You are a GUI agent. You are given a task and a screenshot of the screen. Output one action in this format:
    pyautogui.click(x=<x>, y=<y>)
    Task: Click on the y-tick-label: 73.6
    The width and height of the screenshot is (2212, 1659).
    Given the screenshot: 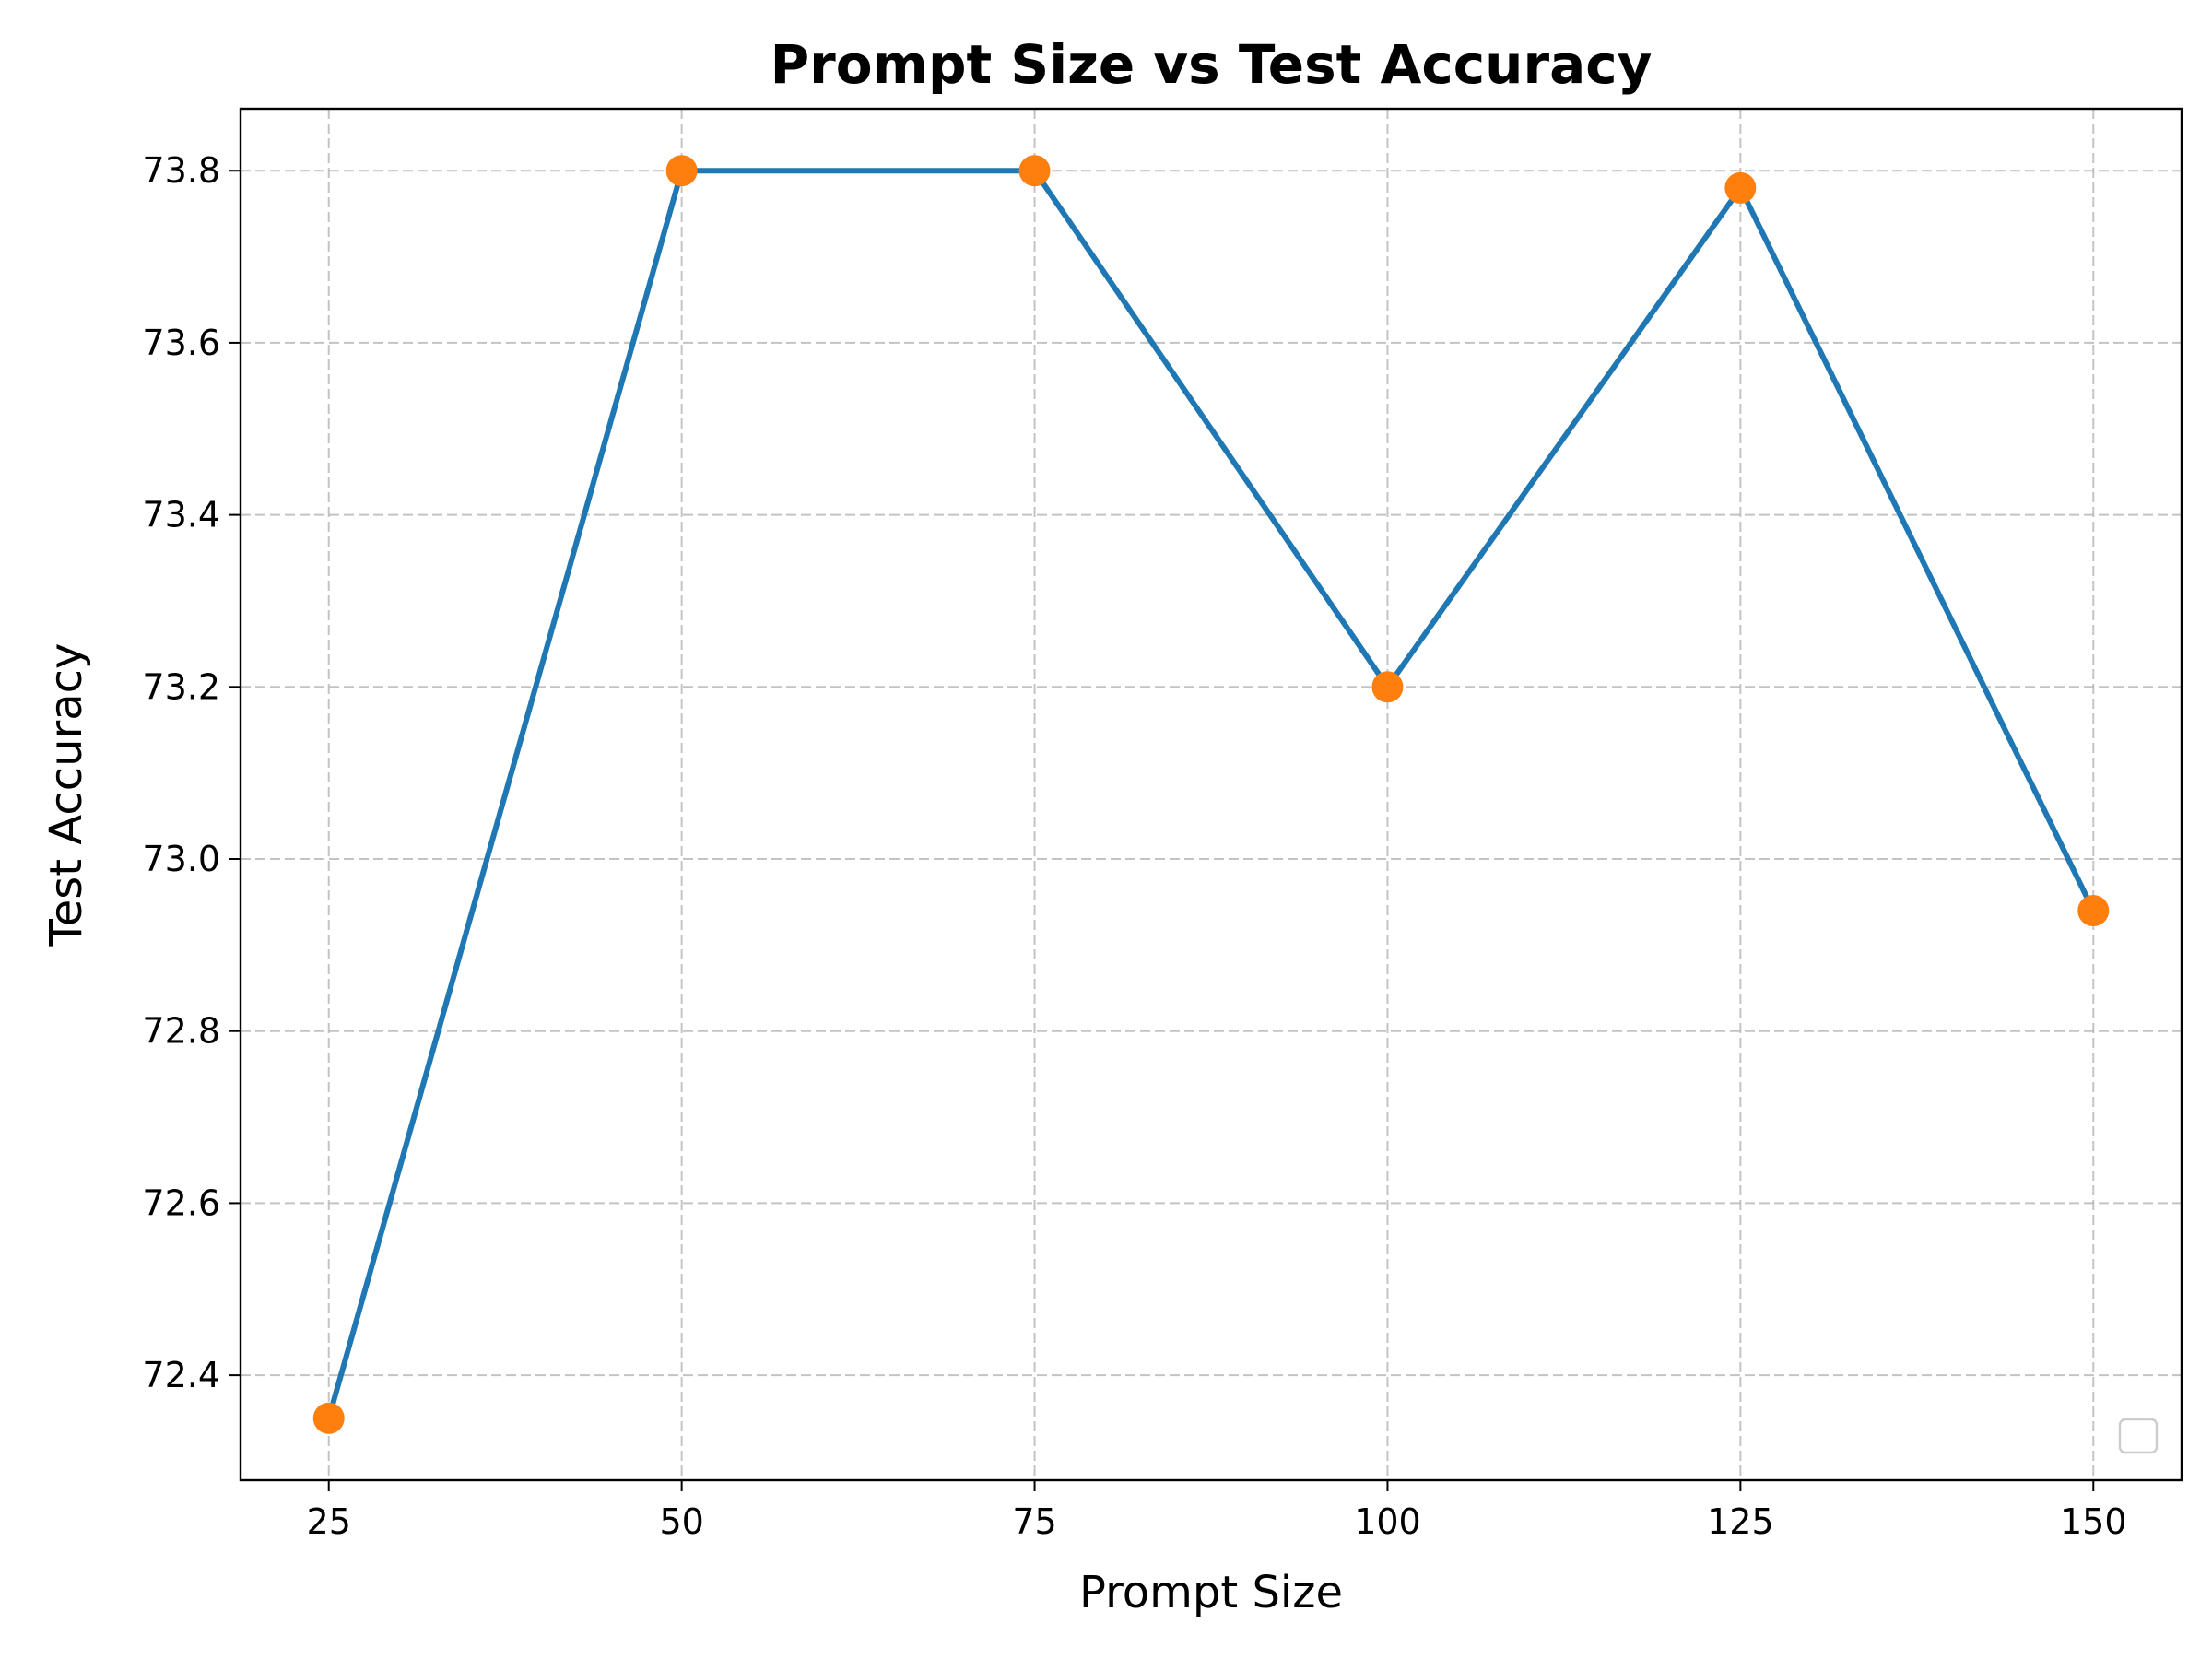 What is the action you would take?
    pyautogui.click(x=181, y=343)
    